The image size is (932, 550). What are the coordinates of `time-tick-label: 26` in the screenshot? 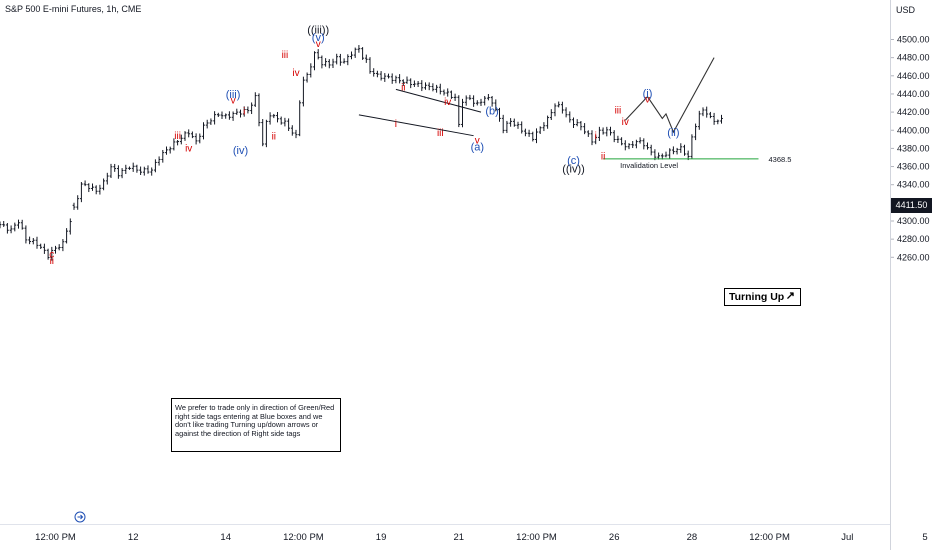 It's located at (614, 537).